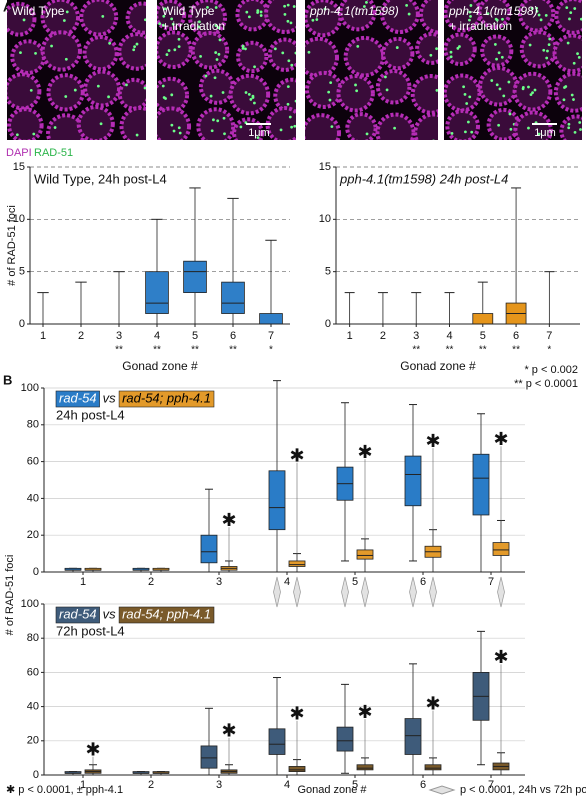 Image resolution: width=586 pixels, height=800 pixels. I want to click on image-title: Wild Type, so click(38, 11).